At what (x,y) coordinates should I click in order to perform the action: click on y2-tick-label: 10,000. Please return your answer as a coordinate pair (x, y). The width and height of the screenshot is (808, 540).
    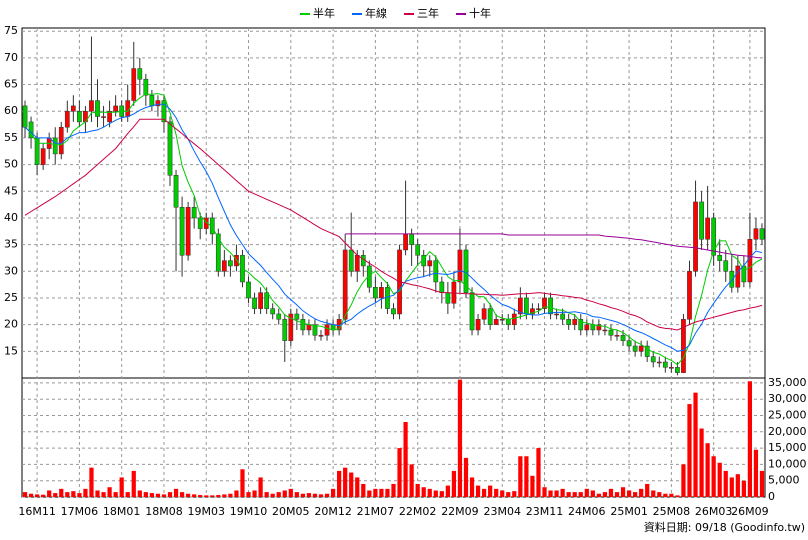
    Looking at the image, I should click on (787, 463).